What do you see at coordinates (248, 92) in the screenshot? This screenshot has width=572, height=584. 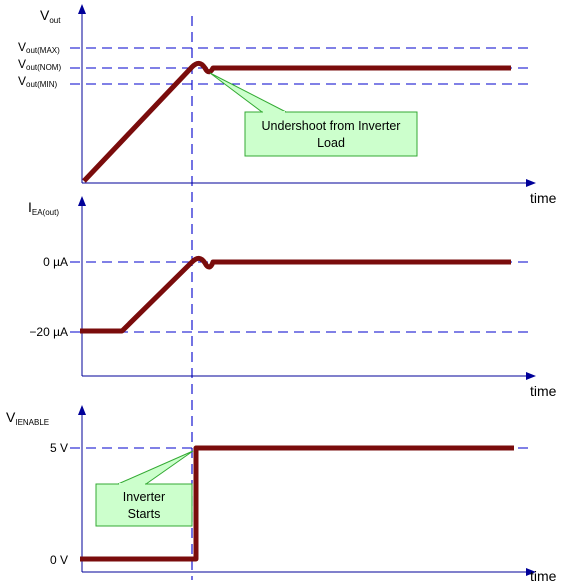 I see `undershoot-pointer` at bounding box center [248, 92].